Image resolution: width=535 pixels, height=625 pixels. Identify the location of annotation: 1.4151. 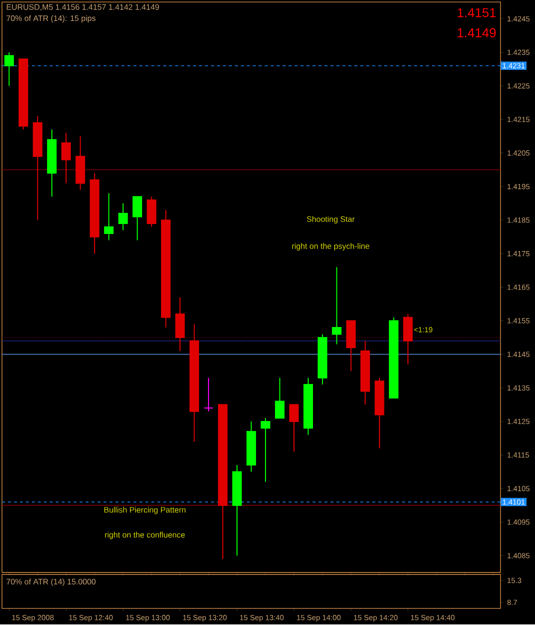
(476, 13).